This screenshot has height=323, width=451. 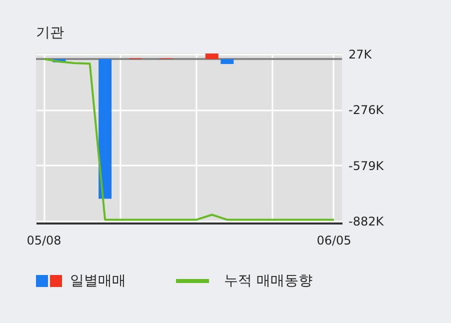 What do you see at coordinates (44, 241) in the screenshot?
I see `x-tick-label: 05/08` at bounding box center [44, 241].